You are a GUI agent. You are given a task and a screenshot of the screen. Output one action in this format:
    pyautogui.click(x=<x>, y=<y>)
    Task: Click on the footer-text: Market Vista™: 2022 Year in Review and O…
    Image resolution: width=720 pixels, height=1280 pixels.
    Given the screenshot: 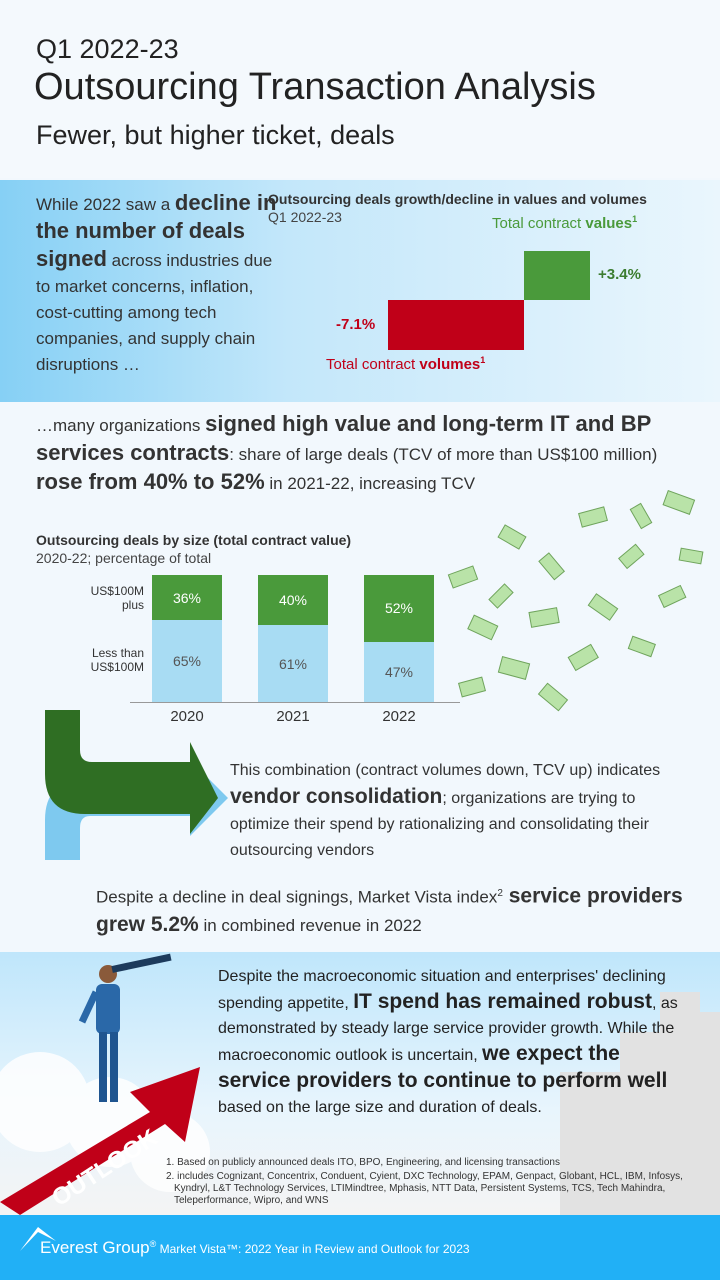 What is the action you would take?
    pyautogui.click(x=313, y=1249)
    